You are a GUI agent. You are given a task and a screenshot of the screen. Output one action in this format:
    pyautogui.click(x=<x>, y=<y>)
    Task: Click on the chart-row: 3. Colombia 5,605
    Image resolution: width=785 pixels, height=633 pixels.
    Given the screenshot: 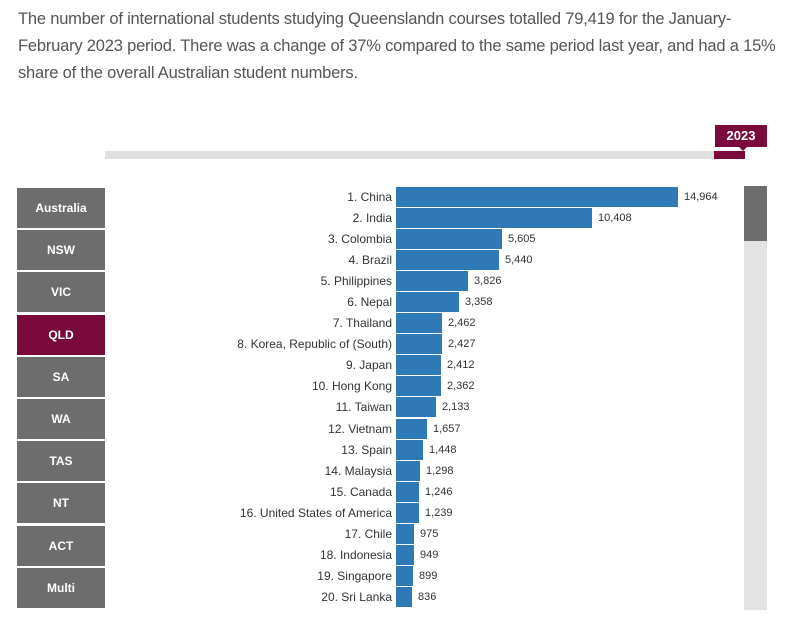 What is the action you would take?
    pyautogui.click(x=425, y=239)
    